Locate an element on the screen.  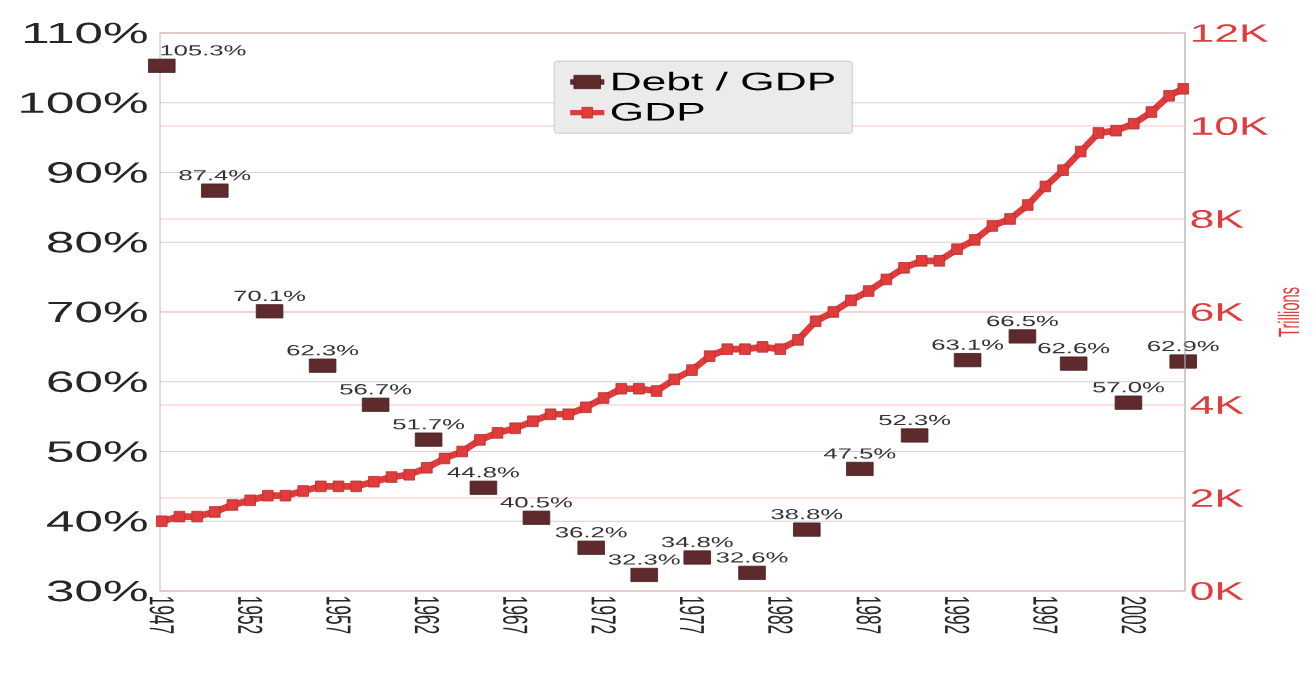
y-tick-label: 80% is located at coordinates (97, 242).